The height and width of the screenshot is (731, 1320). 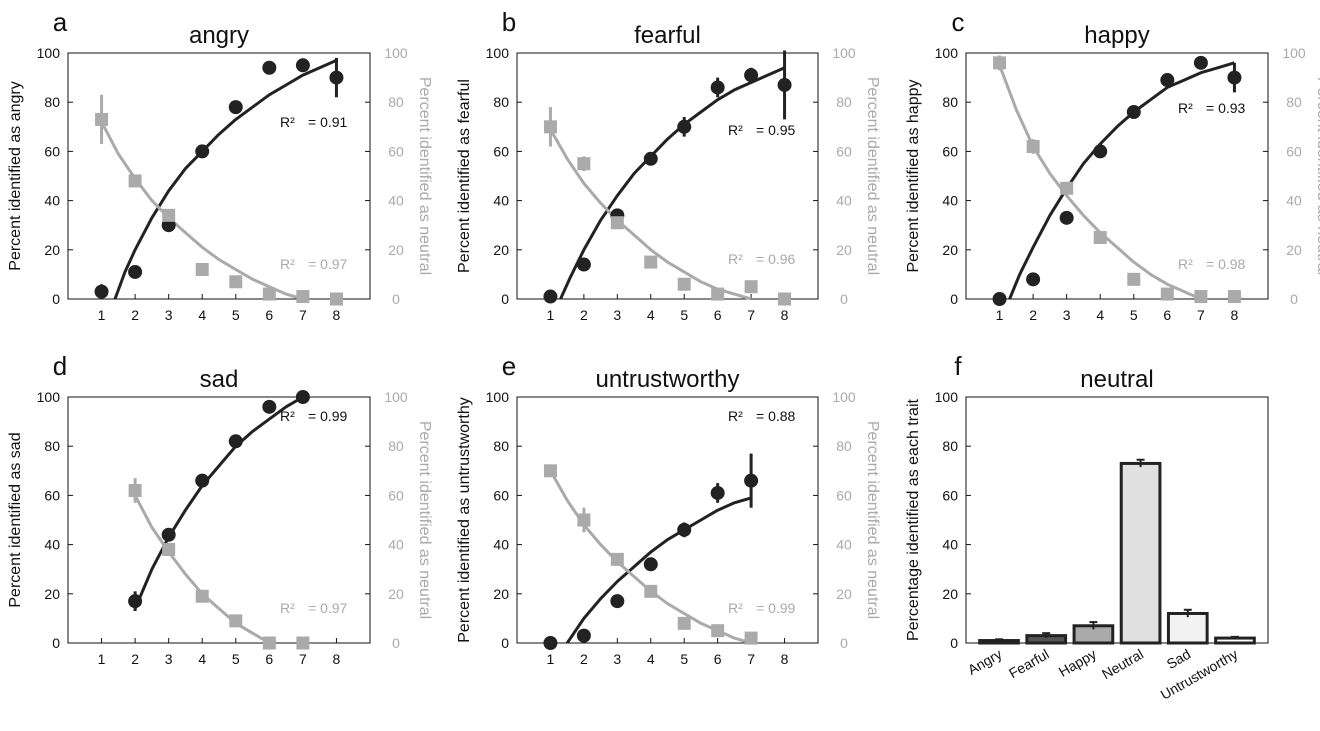 What do you see at coordinates (464, 176) in the screenshot?
I see `y-axis-label: Percent identified as fearful` at bounding box center [464, 176].